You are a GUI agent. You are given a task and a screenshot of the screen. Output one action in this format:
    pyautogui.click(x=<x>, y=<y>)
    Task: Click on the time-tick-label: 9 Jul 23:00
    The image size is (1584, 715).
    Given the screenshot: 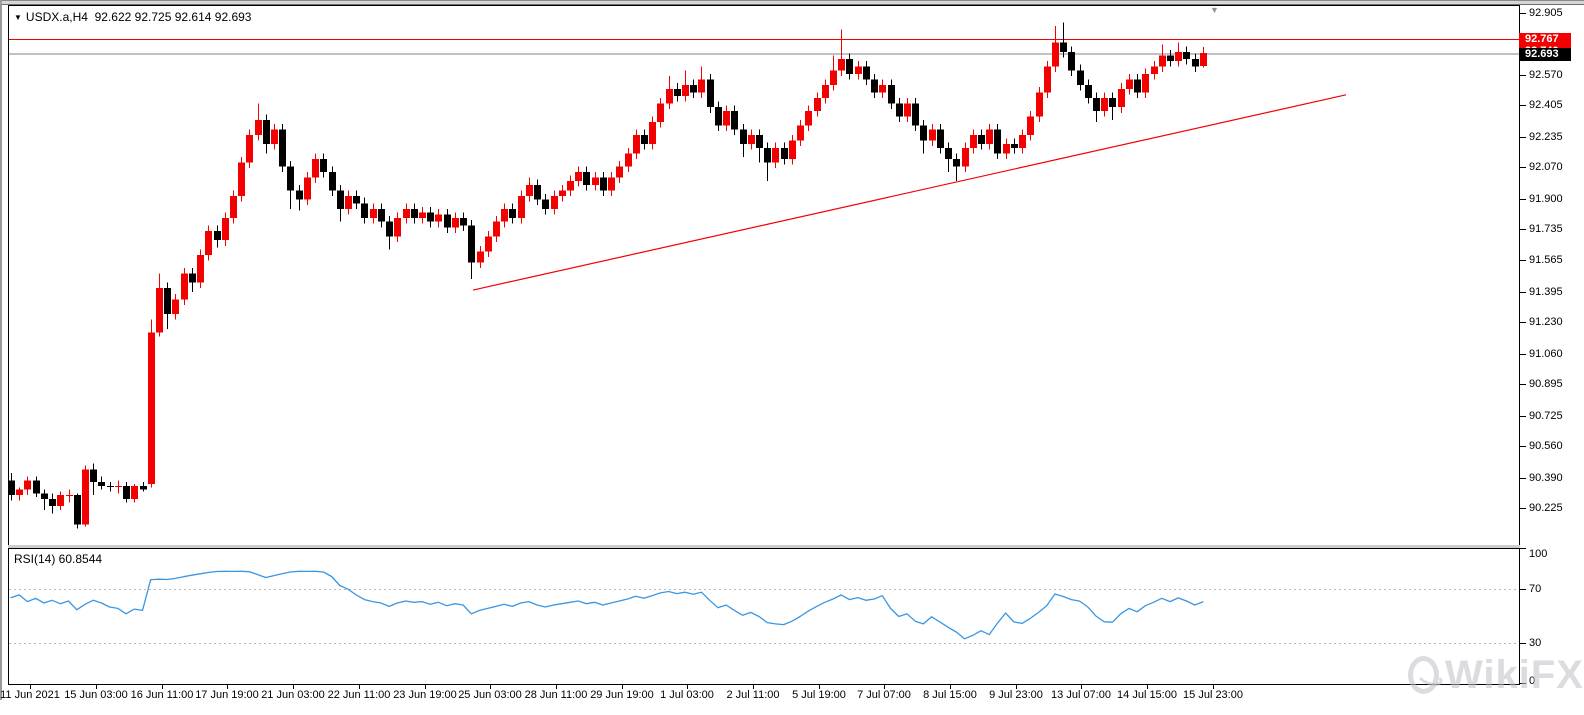 What is the action you would take?
    pyautogui.click(x=1016, y=695)
    